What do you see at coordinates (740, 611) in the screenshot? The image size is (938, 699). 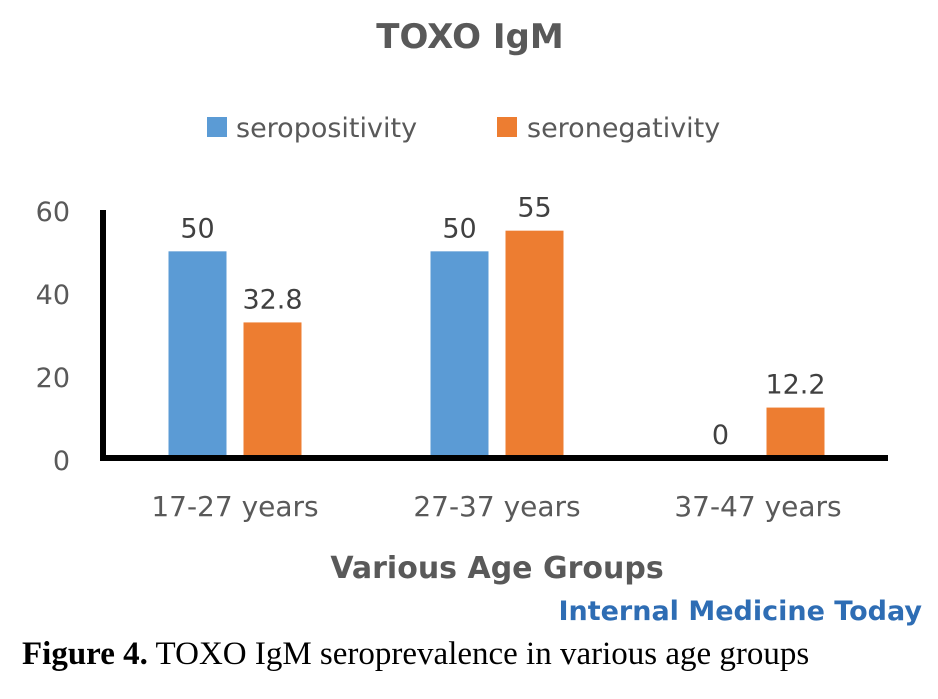 I see `watermark-logo: Internal Medicine Today` at bounding box center [740, 611].